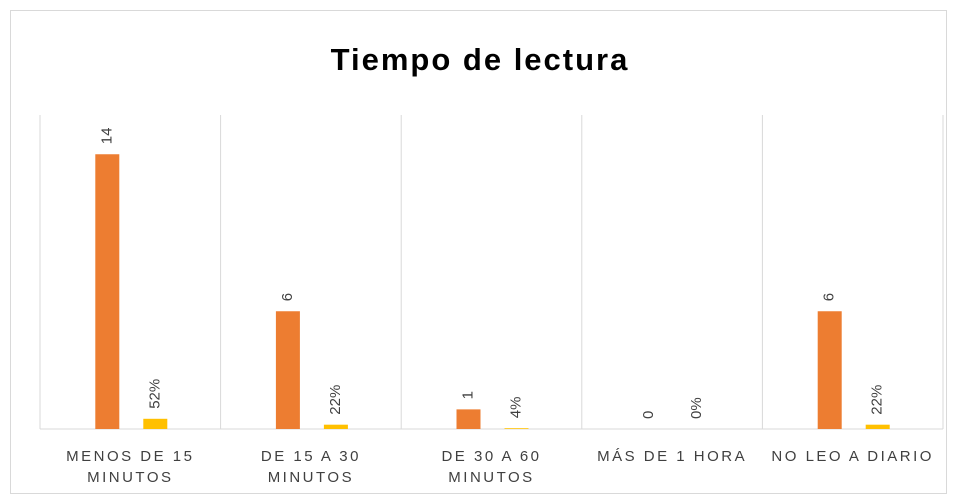 This screenshot has width=957, height=504. Describe the element at coordinates (480, 59) in the screenshot. I see `chart-title: Tiempo de lectura` at that location.